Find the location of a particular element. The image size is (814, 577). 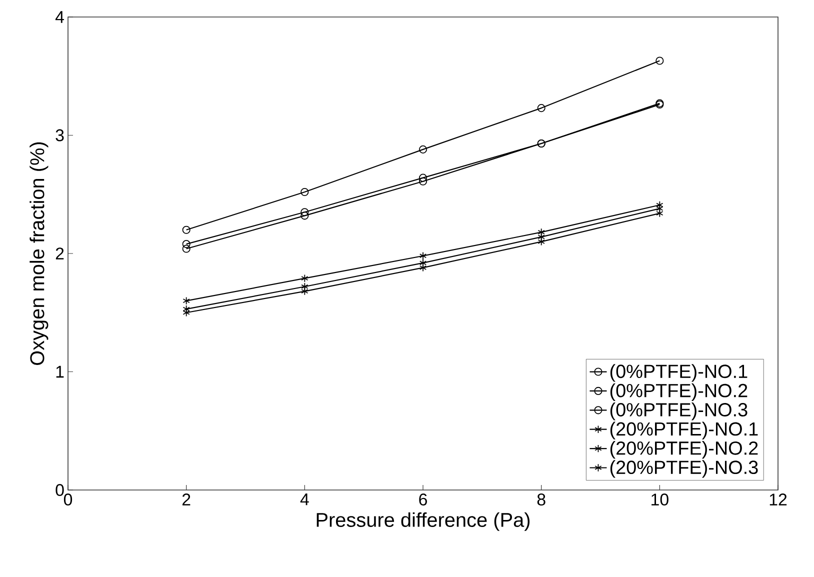

y-tick-label: 4 is located at coordinates (59, 17).